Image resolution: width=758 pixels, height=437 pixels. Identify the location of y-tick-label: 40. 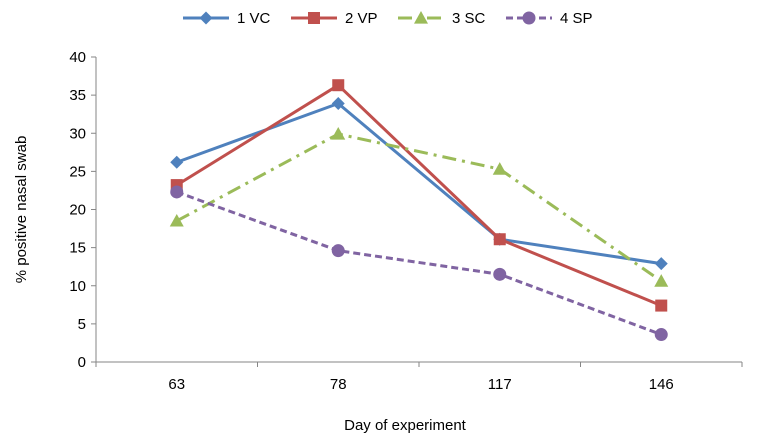
(77, 57).